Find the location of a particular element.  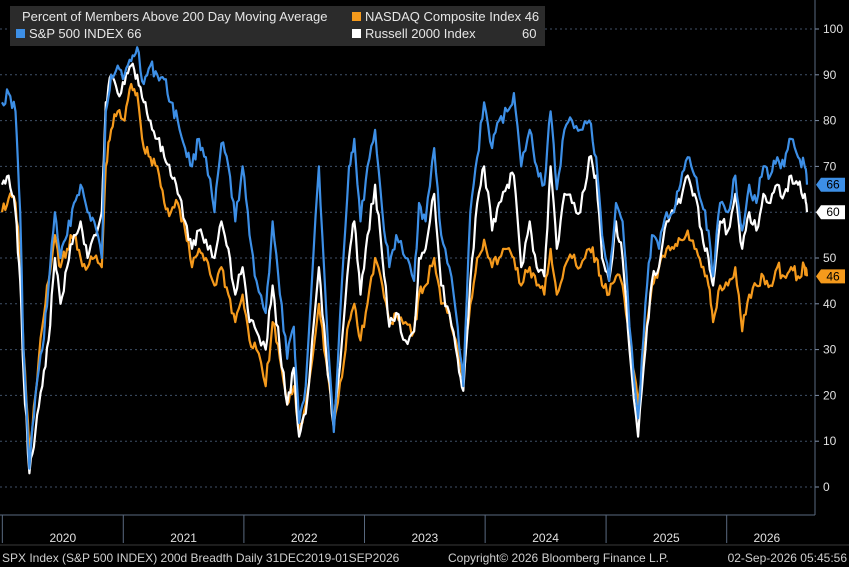

legend-entry-sp500: S&P 500 INDEX 66 is located at coordinates (79, 33).